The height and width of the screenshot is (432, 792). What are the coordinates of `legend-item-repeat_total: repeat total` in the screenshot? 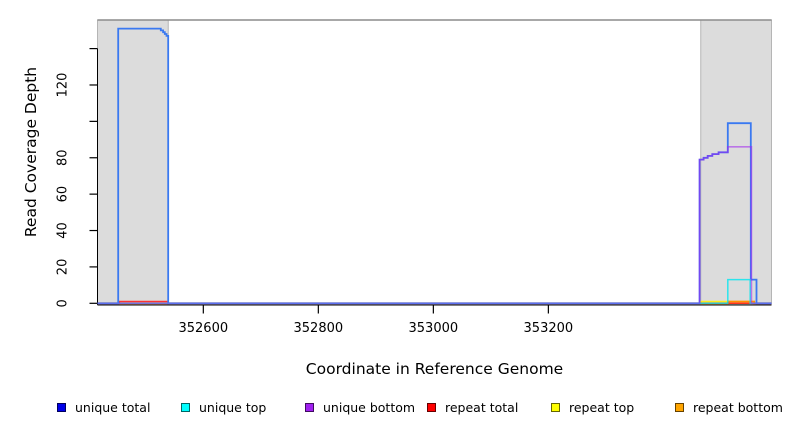 It's located at (472, 407).